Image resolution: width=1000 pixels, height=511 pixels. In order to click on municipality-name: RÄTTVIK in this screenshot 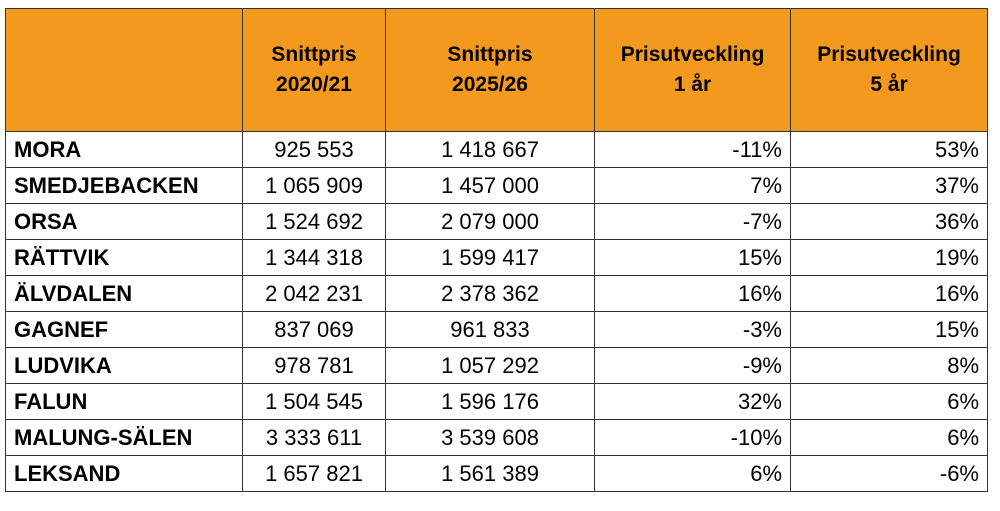, I will do `click(124, 257)`.